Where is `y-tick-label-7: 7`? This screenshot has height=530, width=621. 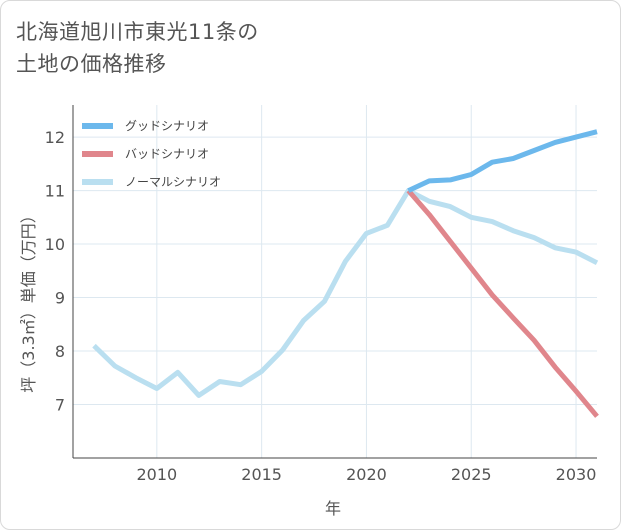 y-tick-label-7: 7 is located at coordinates (60, 405).